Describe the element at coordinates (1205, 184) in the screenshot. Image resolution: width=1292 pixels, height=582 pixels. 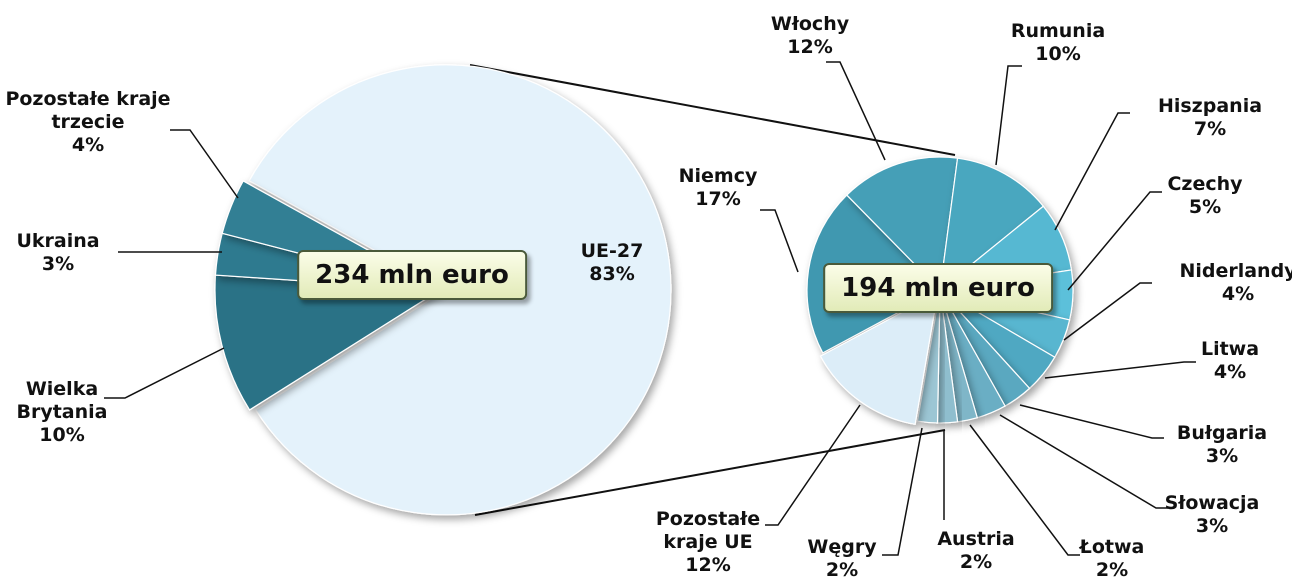
I see `slice-name: Czechy` at that location.